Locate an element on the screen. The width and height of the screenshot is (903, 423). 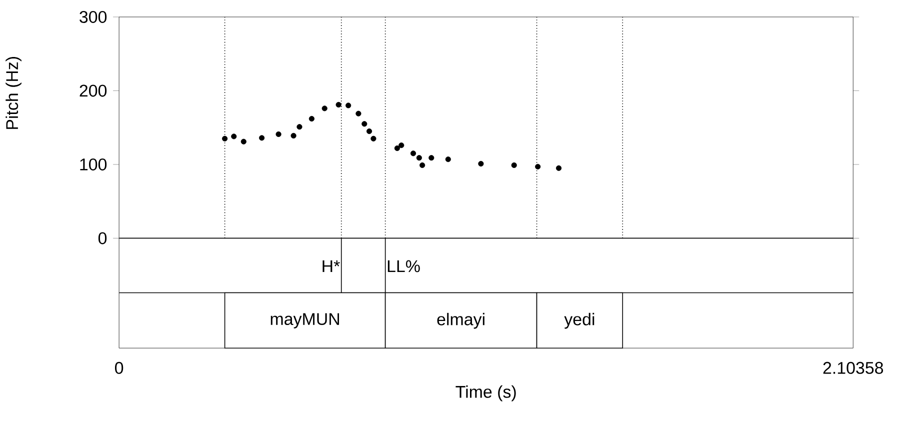
y-tick-label: 0 is located at coordinates (102, 238).